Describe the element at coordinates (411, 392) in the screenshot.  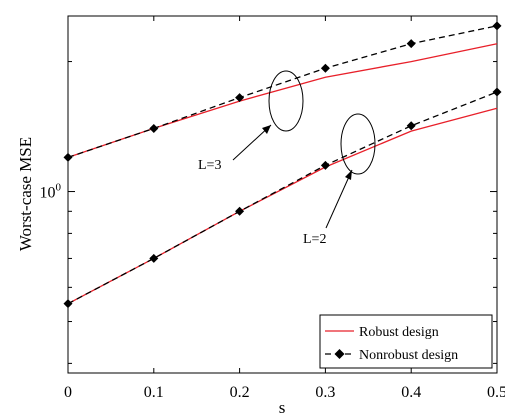
I see `x-tick-label: 0.4` at that location.